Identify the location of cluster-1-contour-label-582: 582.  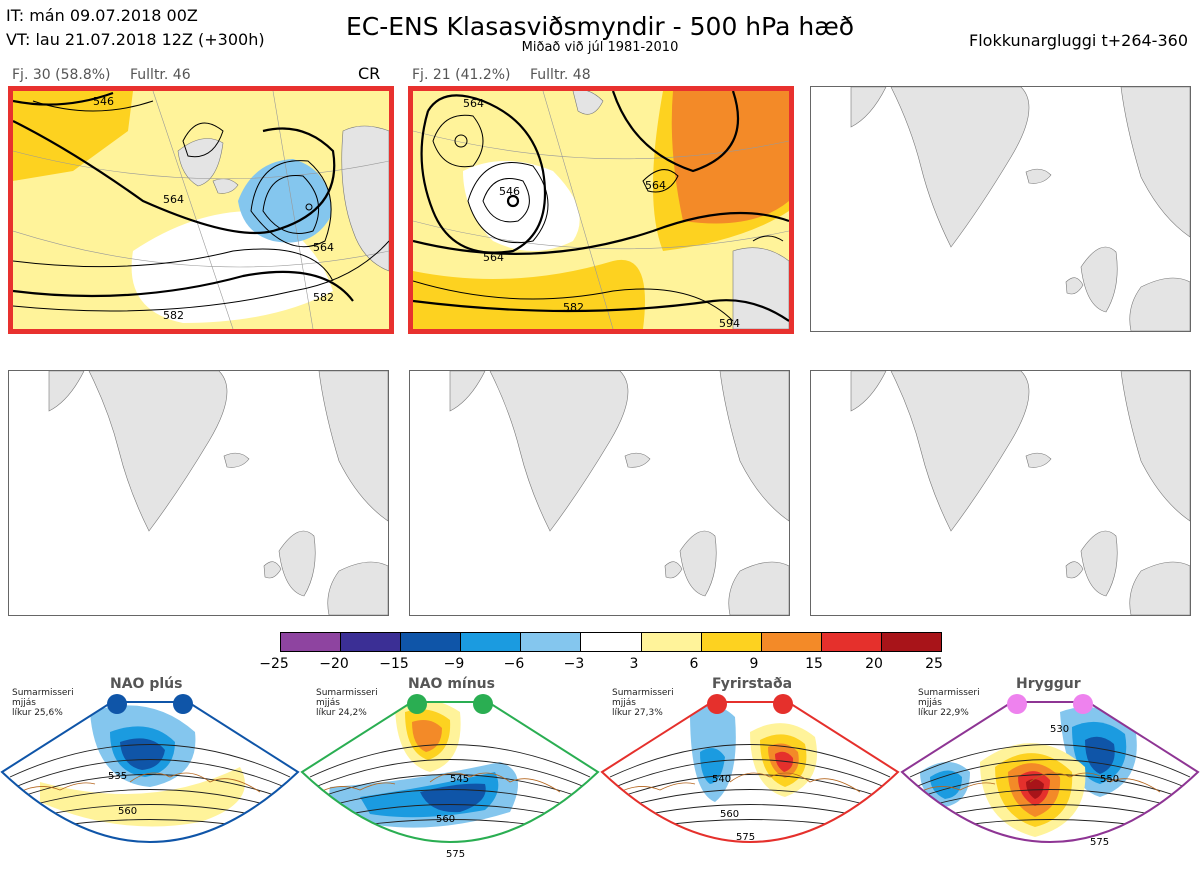
(323, 297).